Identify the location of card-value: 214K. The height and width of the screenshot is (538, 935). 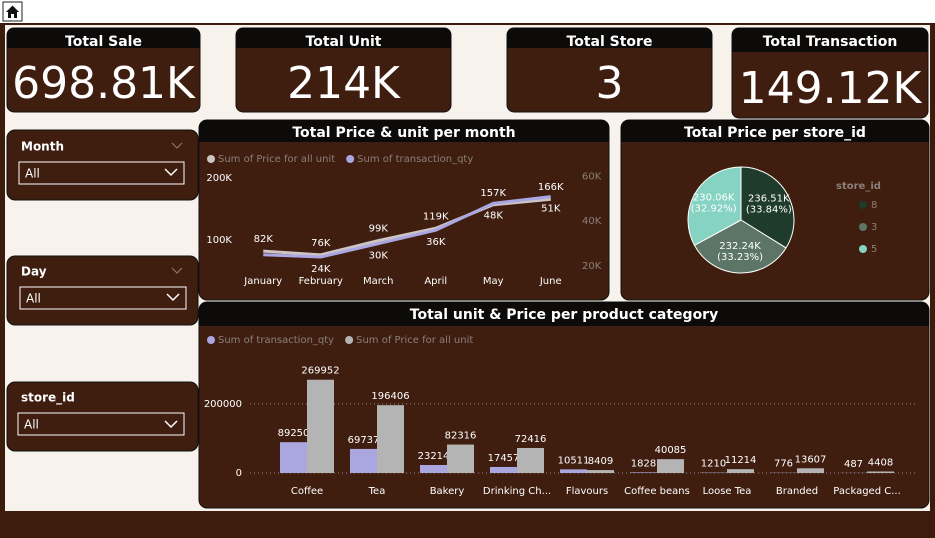
(344, 83).